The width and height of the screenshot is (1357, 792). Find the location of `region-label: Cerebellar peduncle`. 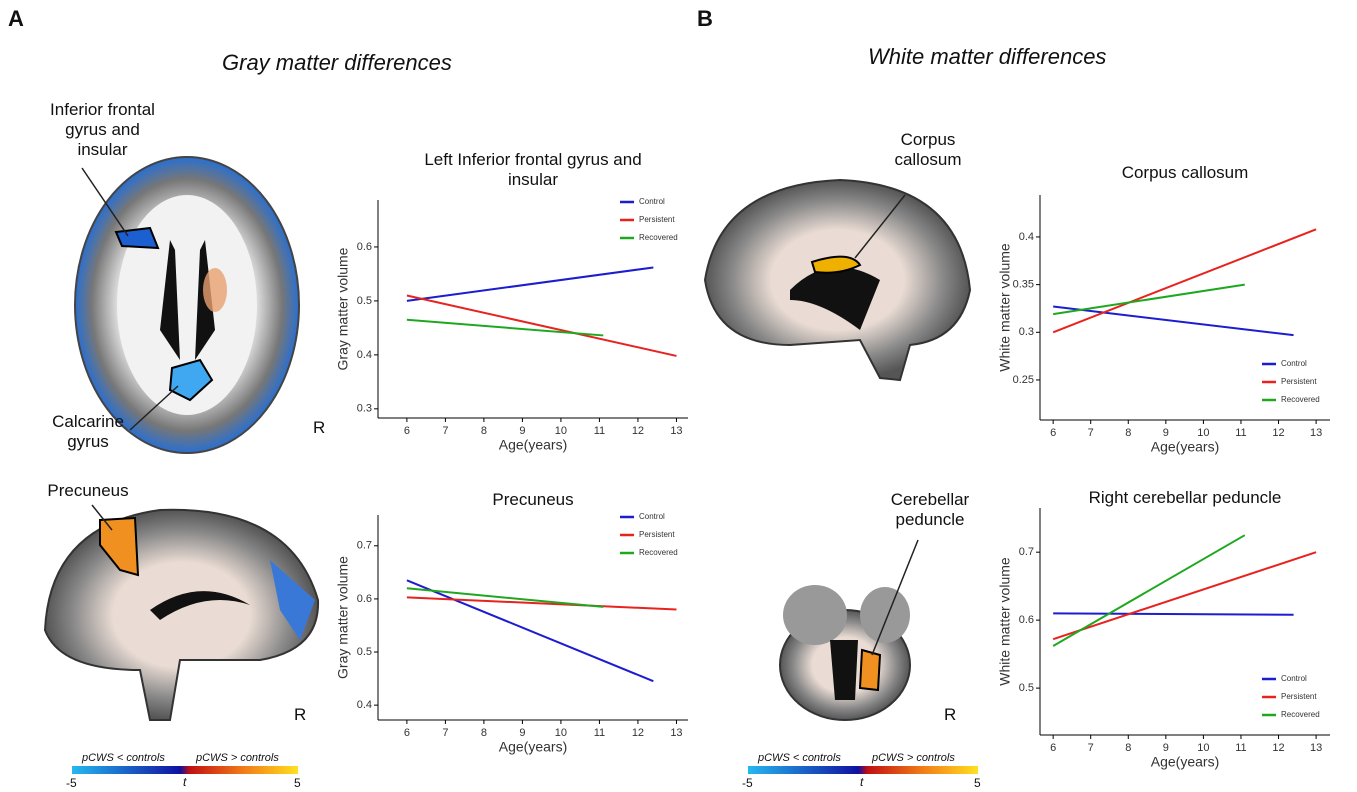

region-label: Cerebellar peduncle is located at coordinates (930, 509).